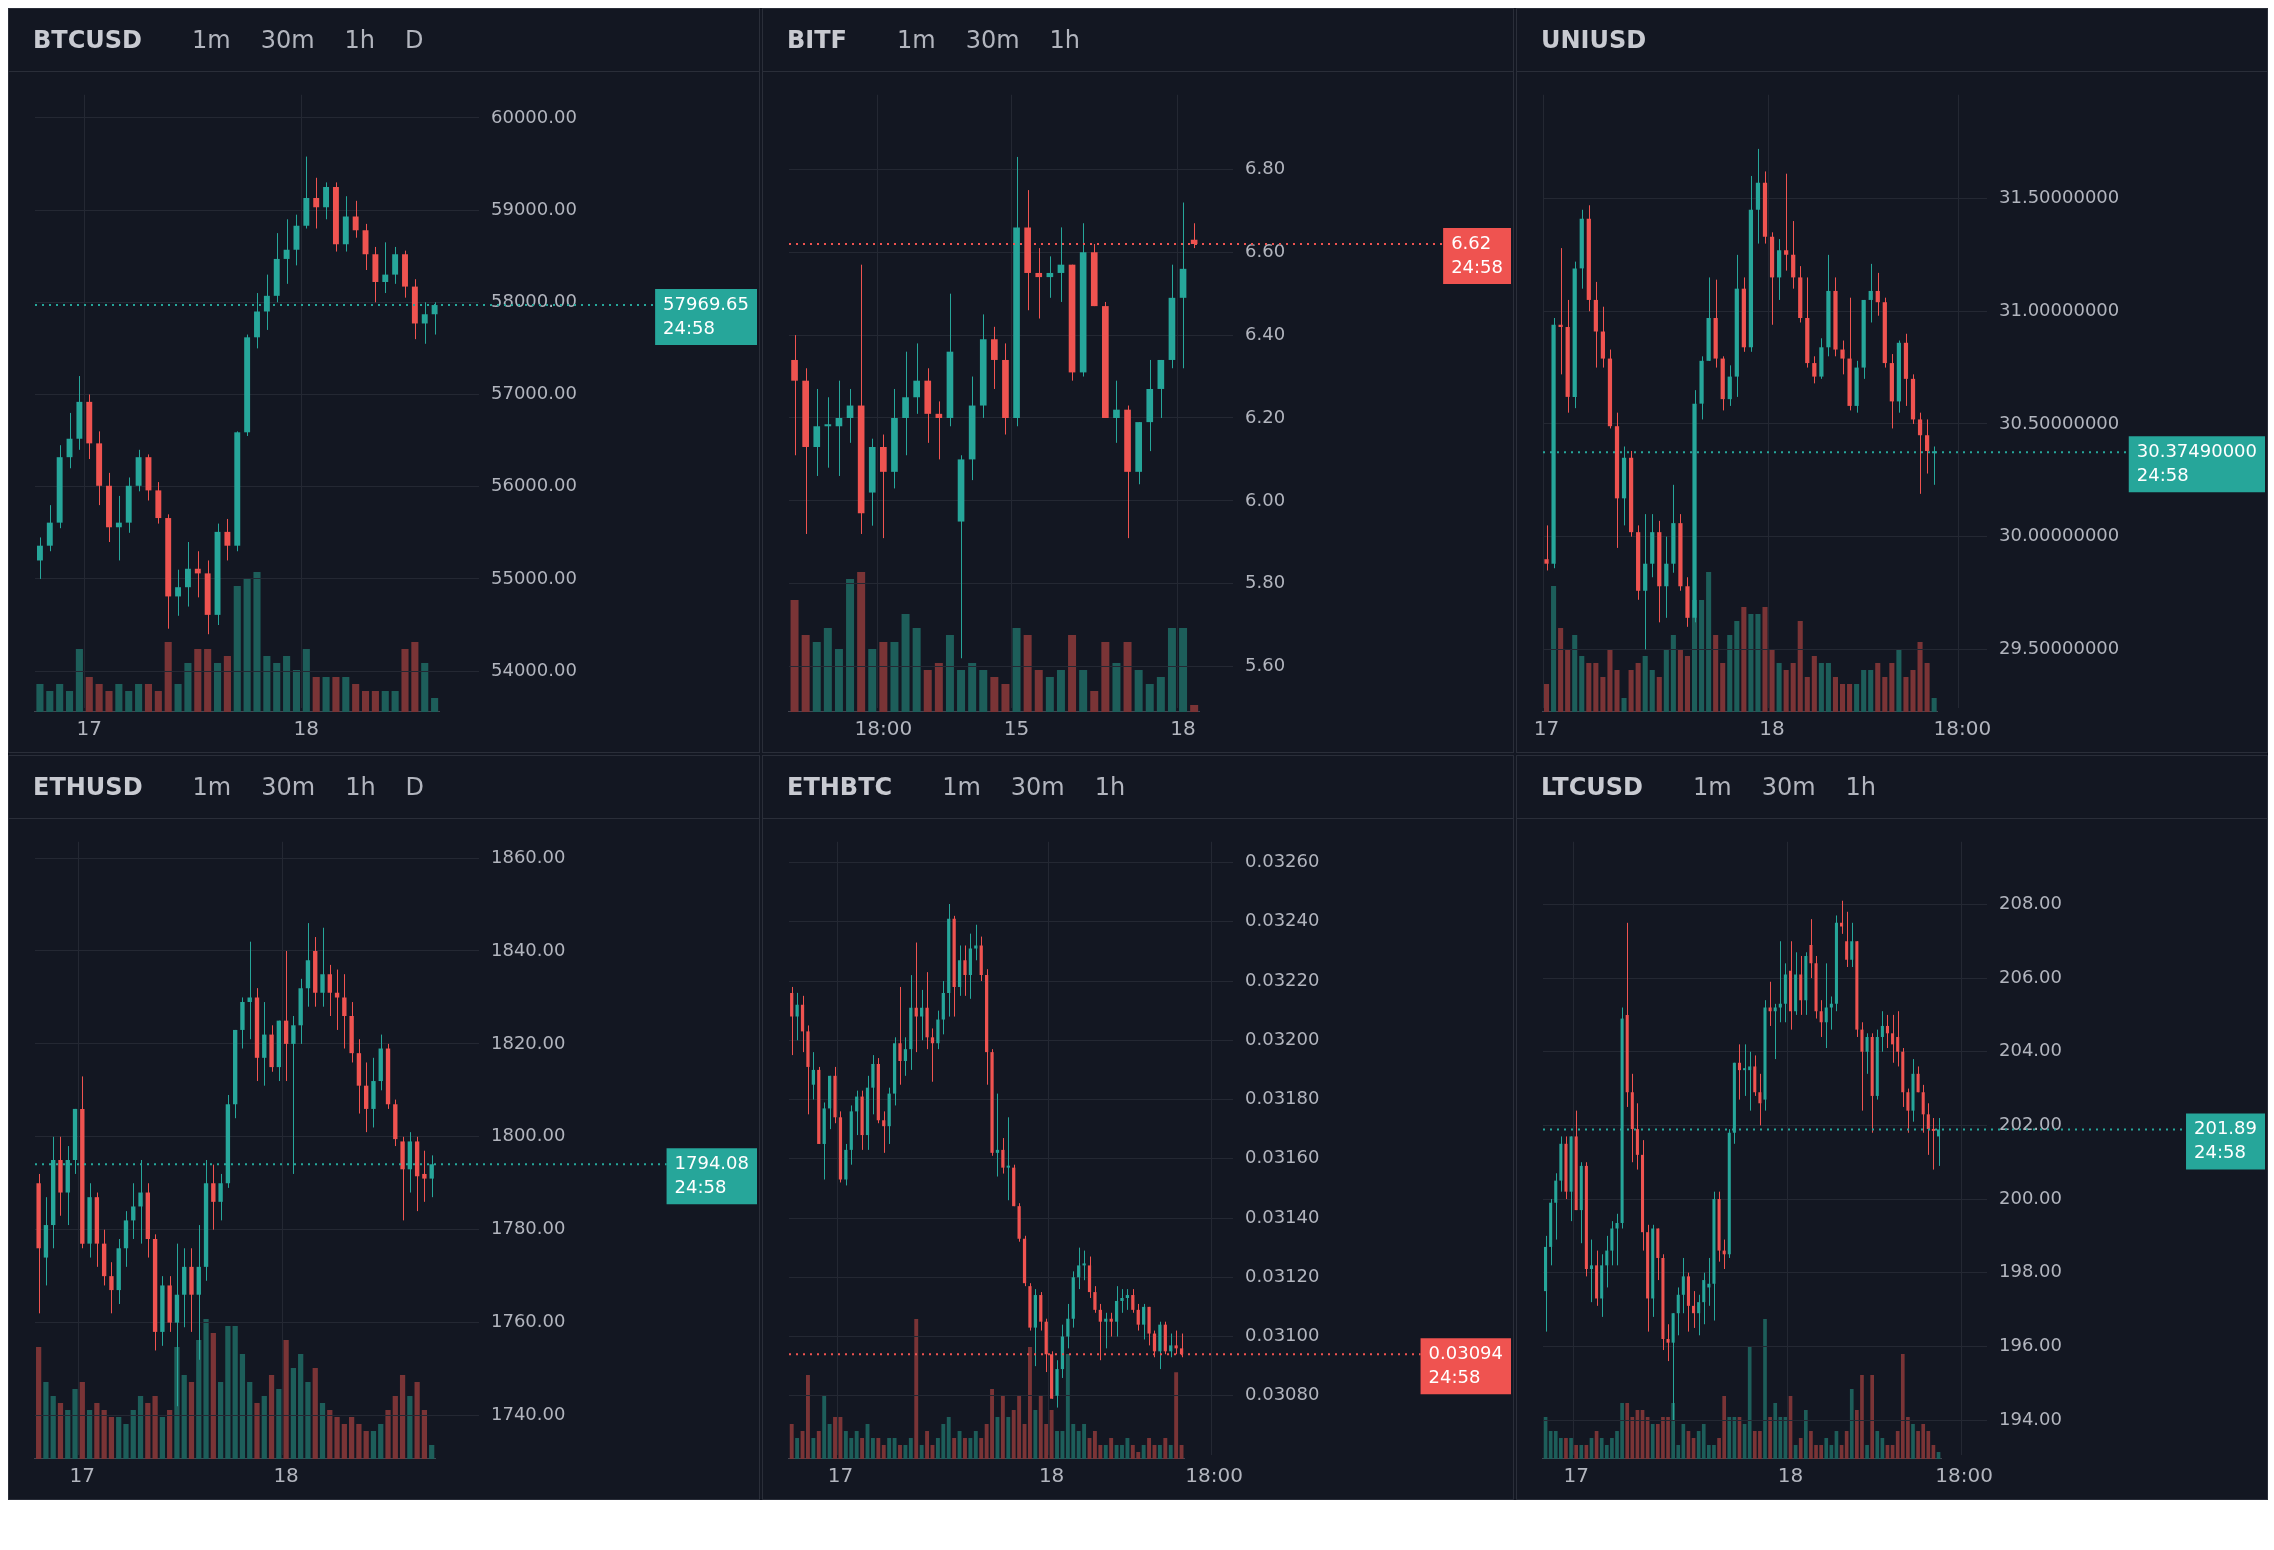  Describe the element at coordinates (534, 393) in the screenshot. I see `y-tick-label: 57000.00` at that location.